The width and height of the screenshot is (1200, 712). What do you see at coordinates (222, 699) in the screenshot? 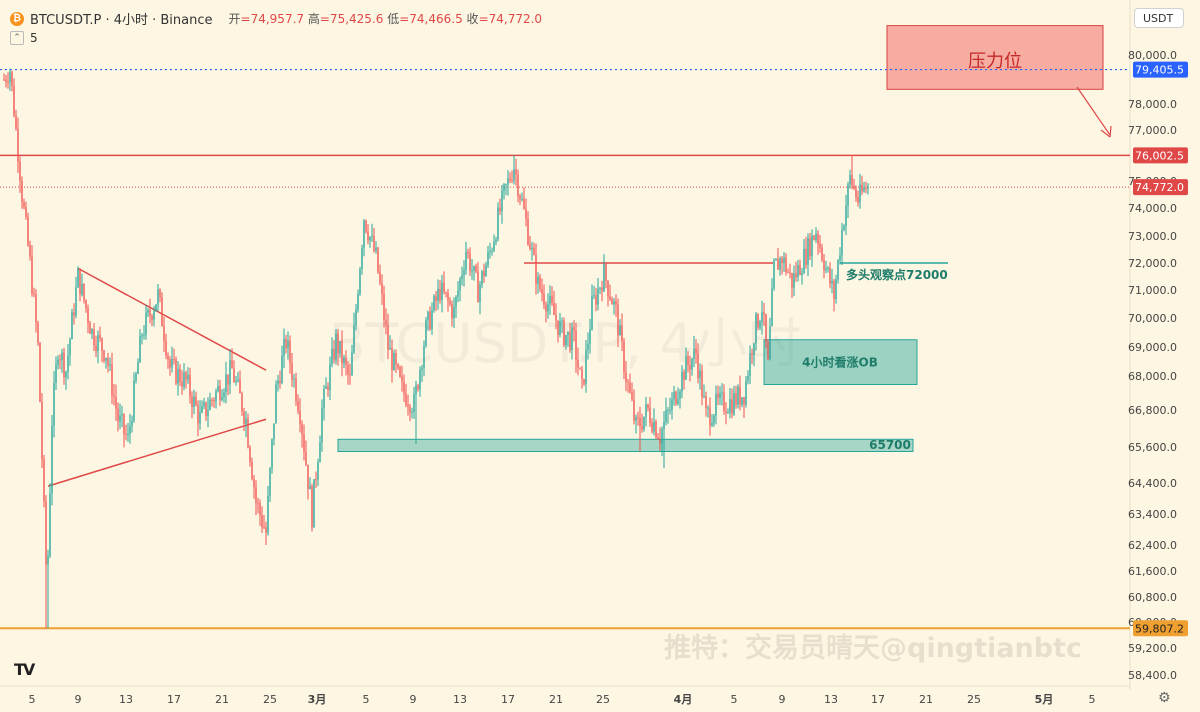
I see `x-tick-label: 21` at bounding box center [222, 699].